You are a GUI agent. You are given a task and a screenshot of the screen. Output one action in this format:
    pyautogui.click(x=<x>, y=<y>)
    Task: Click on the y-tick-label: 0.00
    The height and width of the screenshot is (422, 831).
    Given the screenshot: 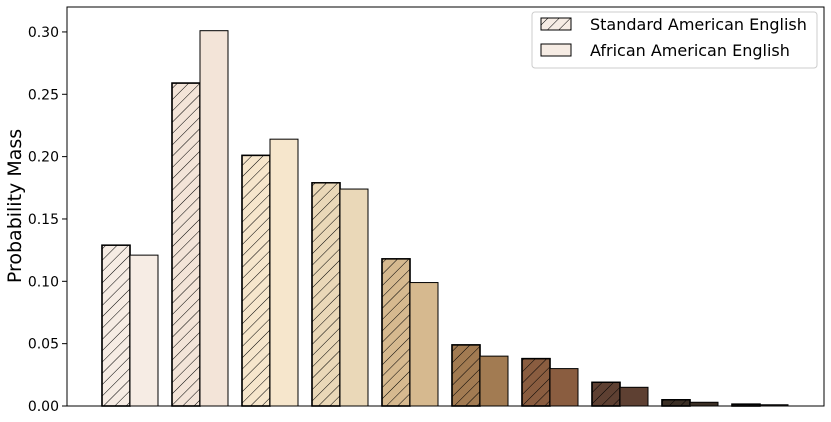 What is the action you would take?
    pyautogui.click(x=43, y=407)
    